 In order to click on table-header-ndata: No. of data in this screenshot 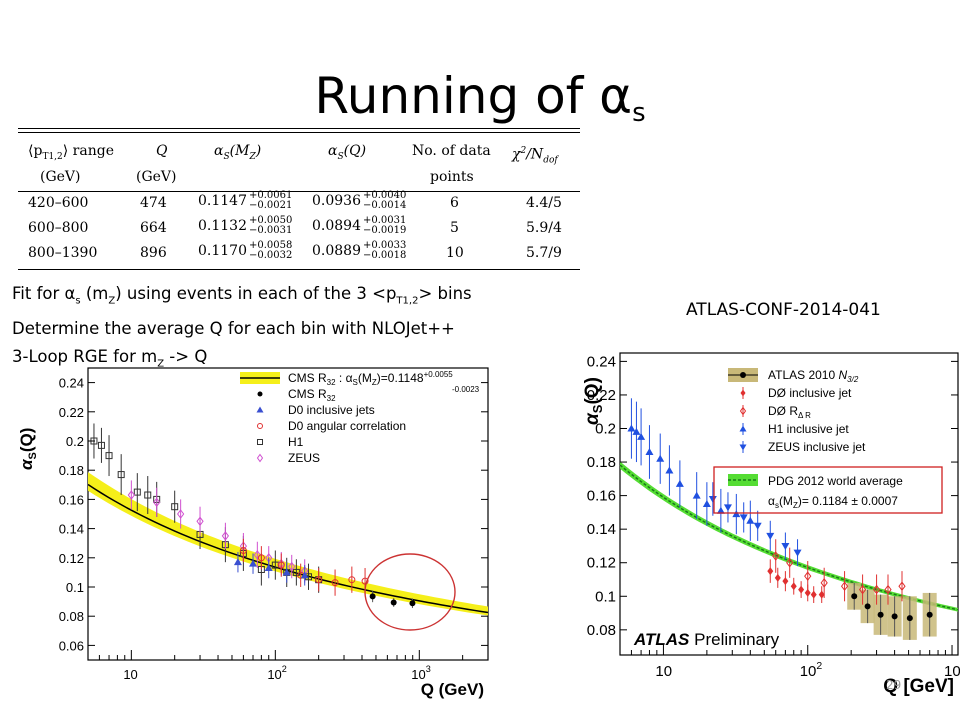, I will do `click(451, 151)`.